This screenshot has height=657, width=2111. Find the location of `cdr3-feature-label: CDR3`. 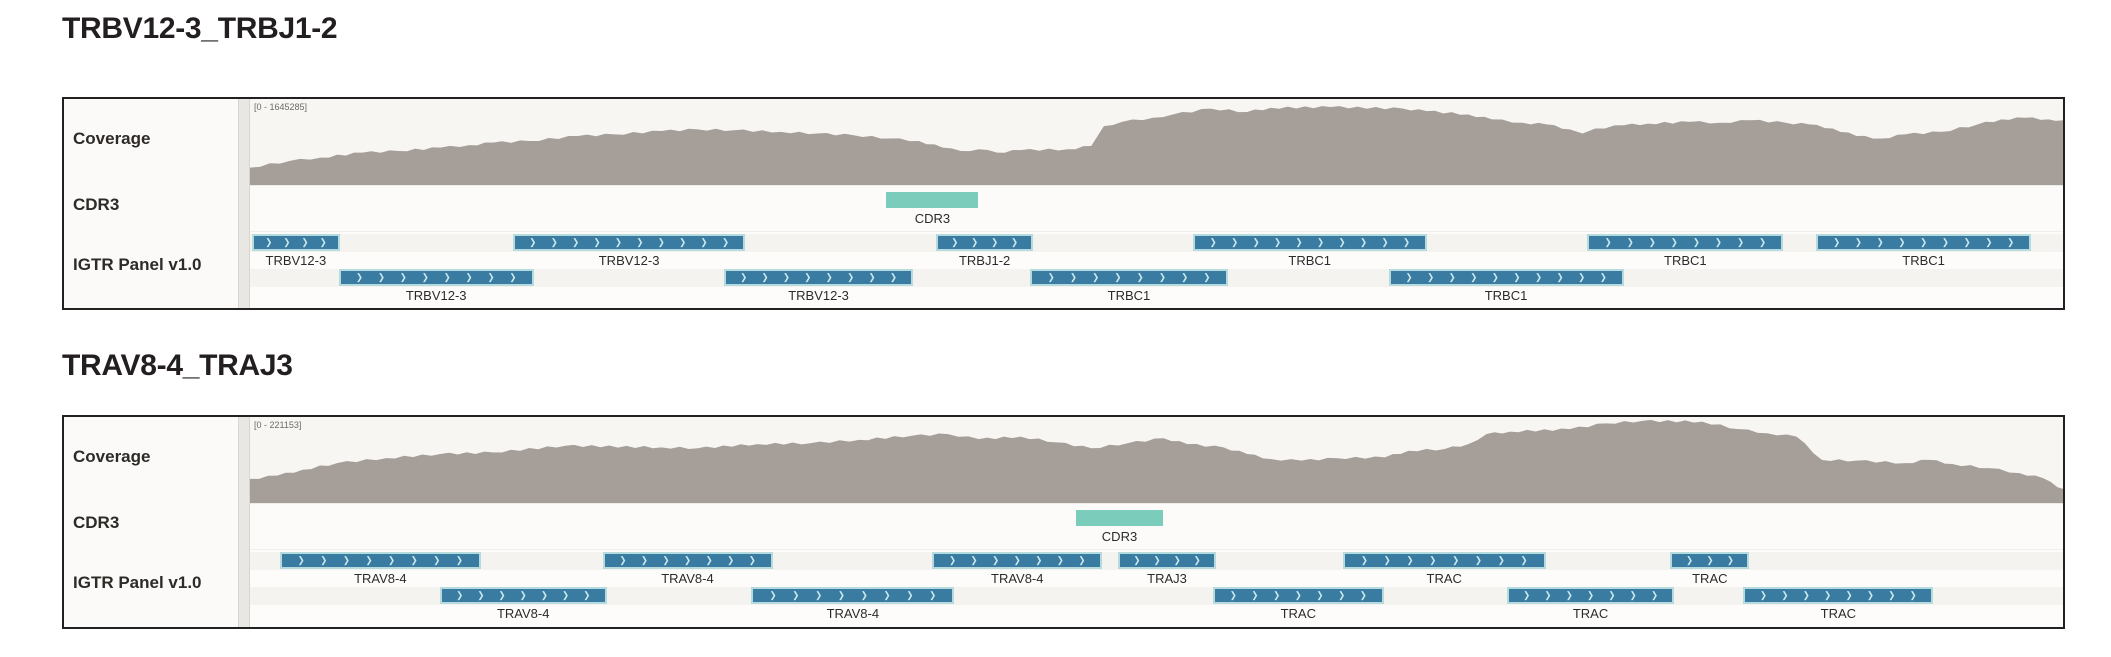

cdr3-feature-label: CDR3 is located at coordinates (932, 218).